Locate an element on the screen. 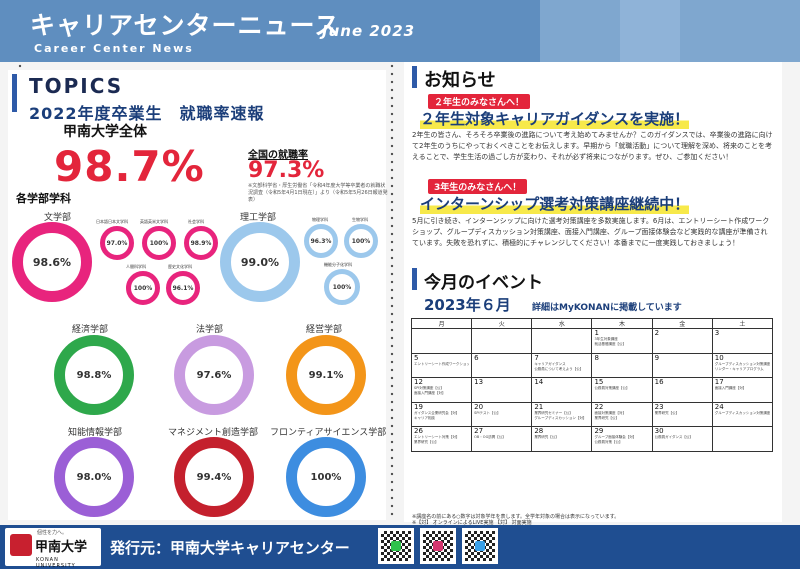 The image size is (800, 569). dept-name: 人間科学科 is located at coordinates (136, 266).